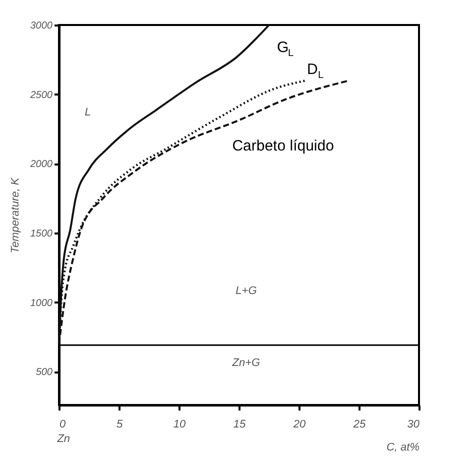 Image resolution: width=468 pixels, height=470 pixels. I want to click on x-tick-label: 10, so click(179, 424).